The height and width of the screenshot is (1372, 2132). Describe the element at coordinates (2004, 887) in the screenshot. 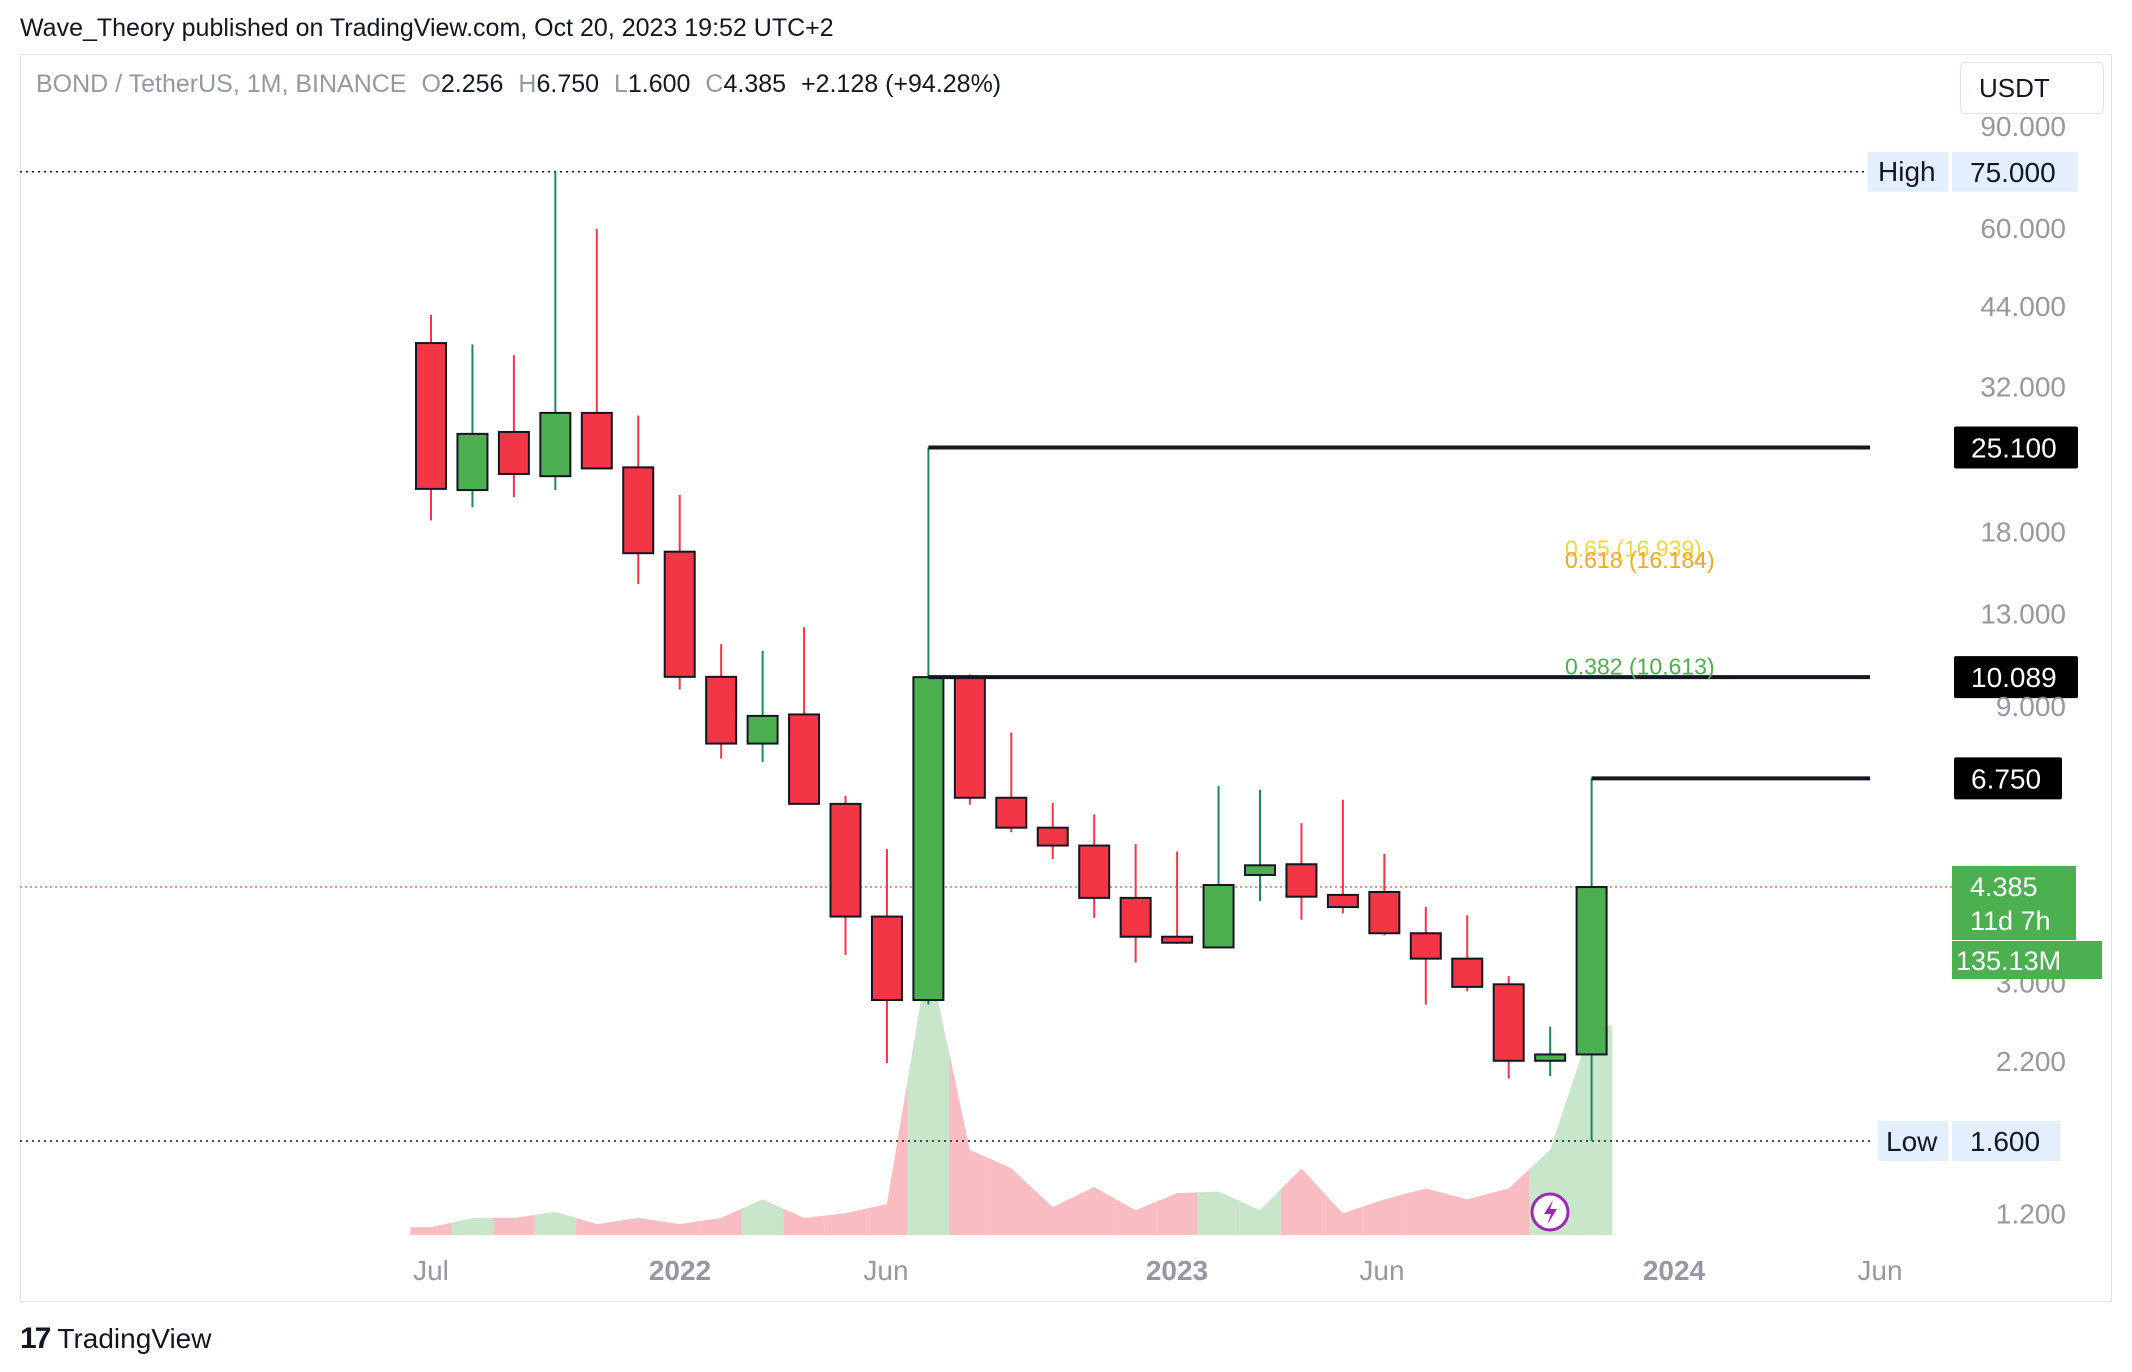

I see `last-price-label: 4.385` at that location.